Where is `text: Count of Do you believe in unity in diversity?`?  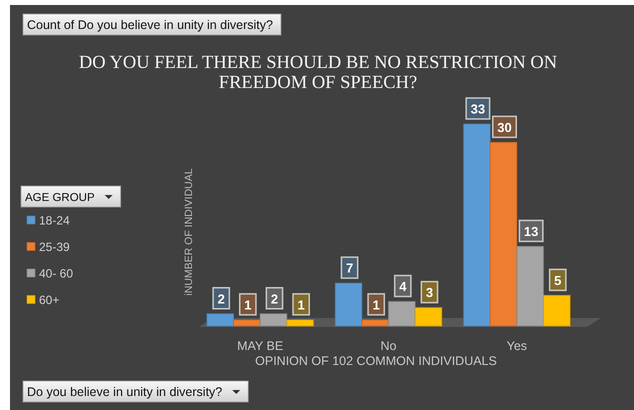 text: Count of Do you believe in unity in diversity? is located at coordinates (150, 25).